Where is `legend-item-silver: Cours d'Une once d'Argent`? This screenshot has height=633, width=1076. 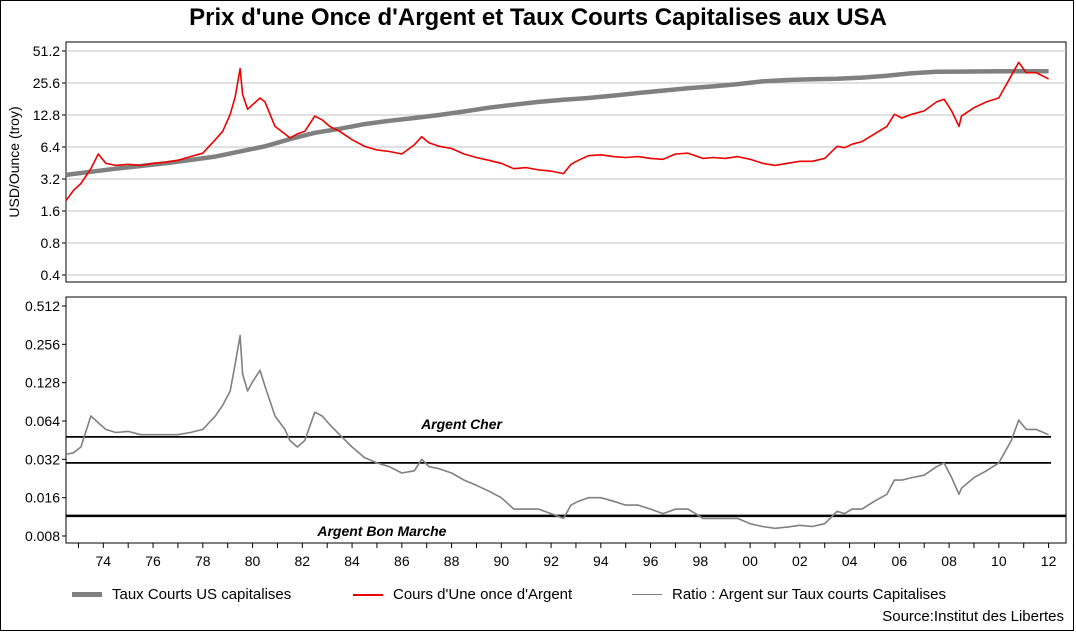
legend-item-silver: Cours d'Une once d'Argent is located at coordinates (462, 594).